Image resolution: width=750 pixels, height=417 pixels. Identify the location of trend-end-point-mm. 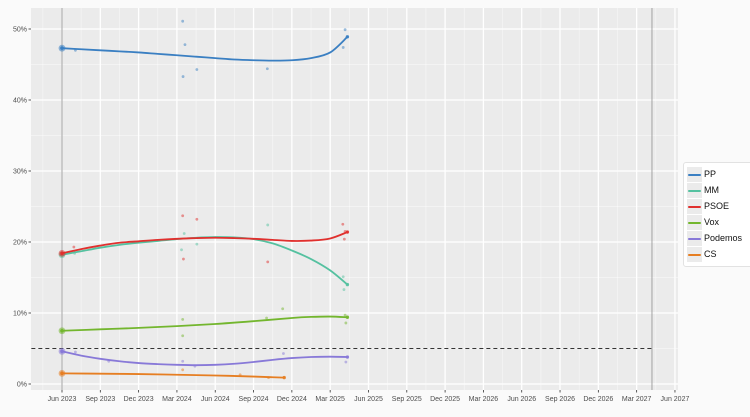
(347, 284).